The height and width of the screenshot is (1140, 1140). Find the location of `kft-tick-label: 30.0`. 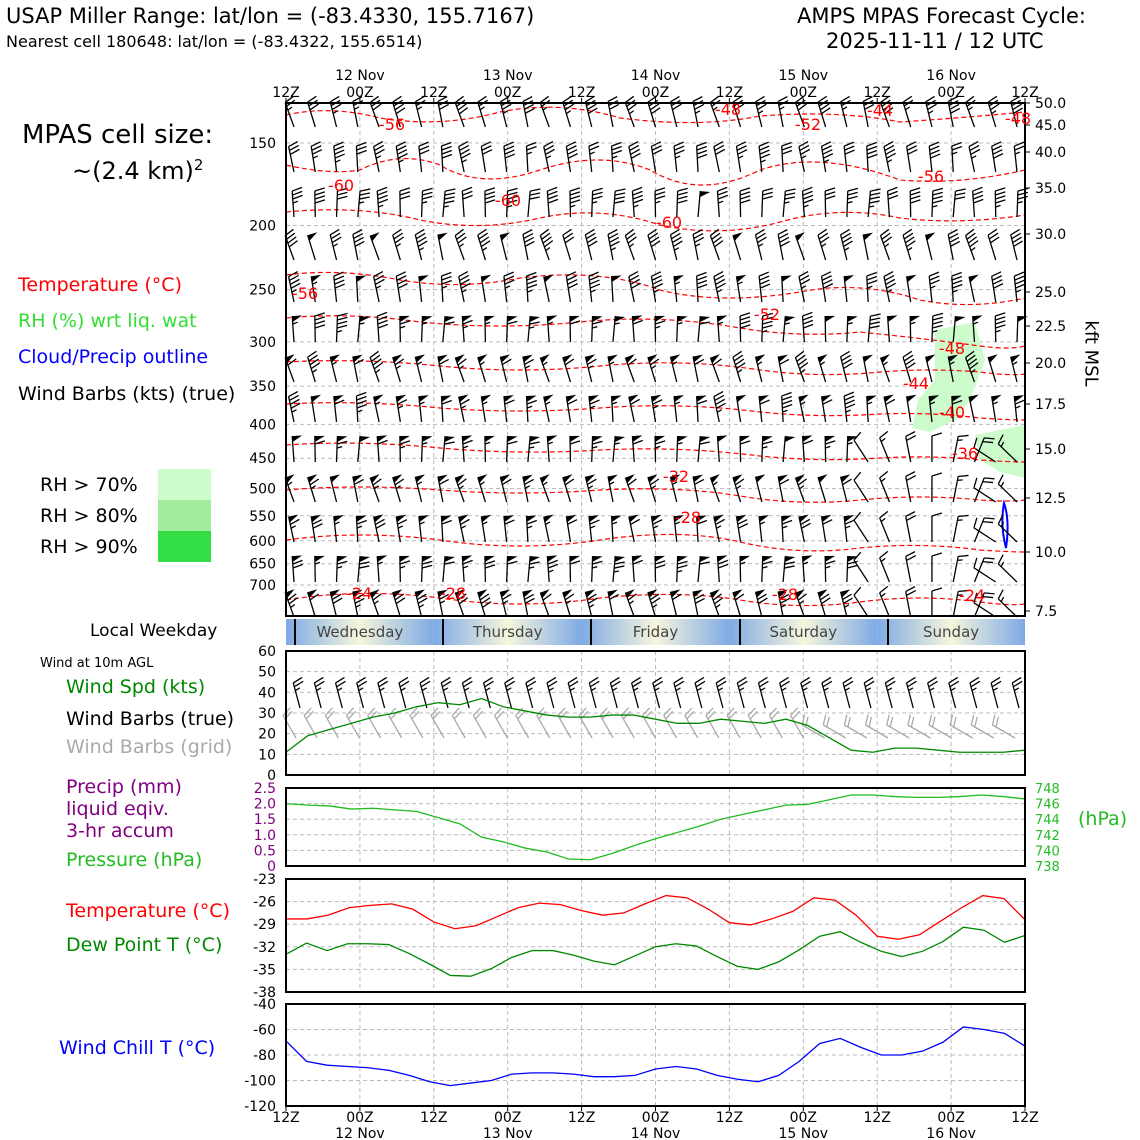

kft-tick-label: 30.0 is located at coordinates (1050, 235).